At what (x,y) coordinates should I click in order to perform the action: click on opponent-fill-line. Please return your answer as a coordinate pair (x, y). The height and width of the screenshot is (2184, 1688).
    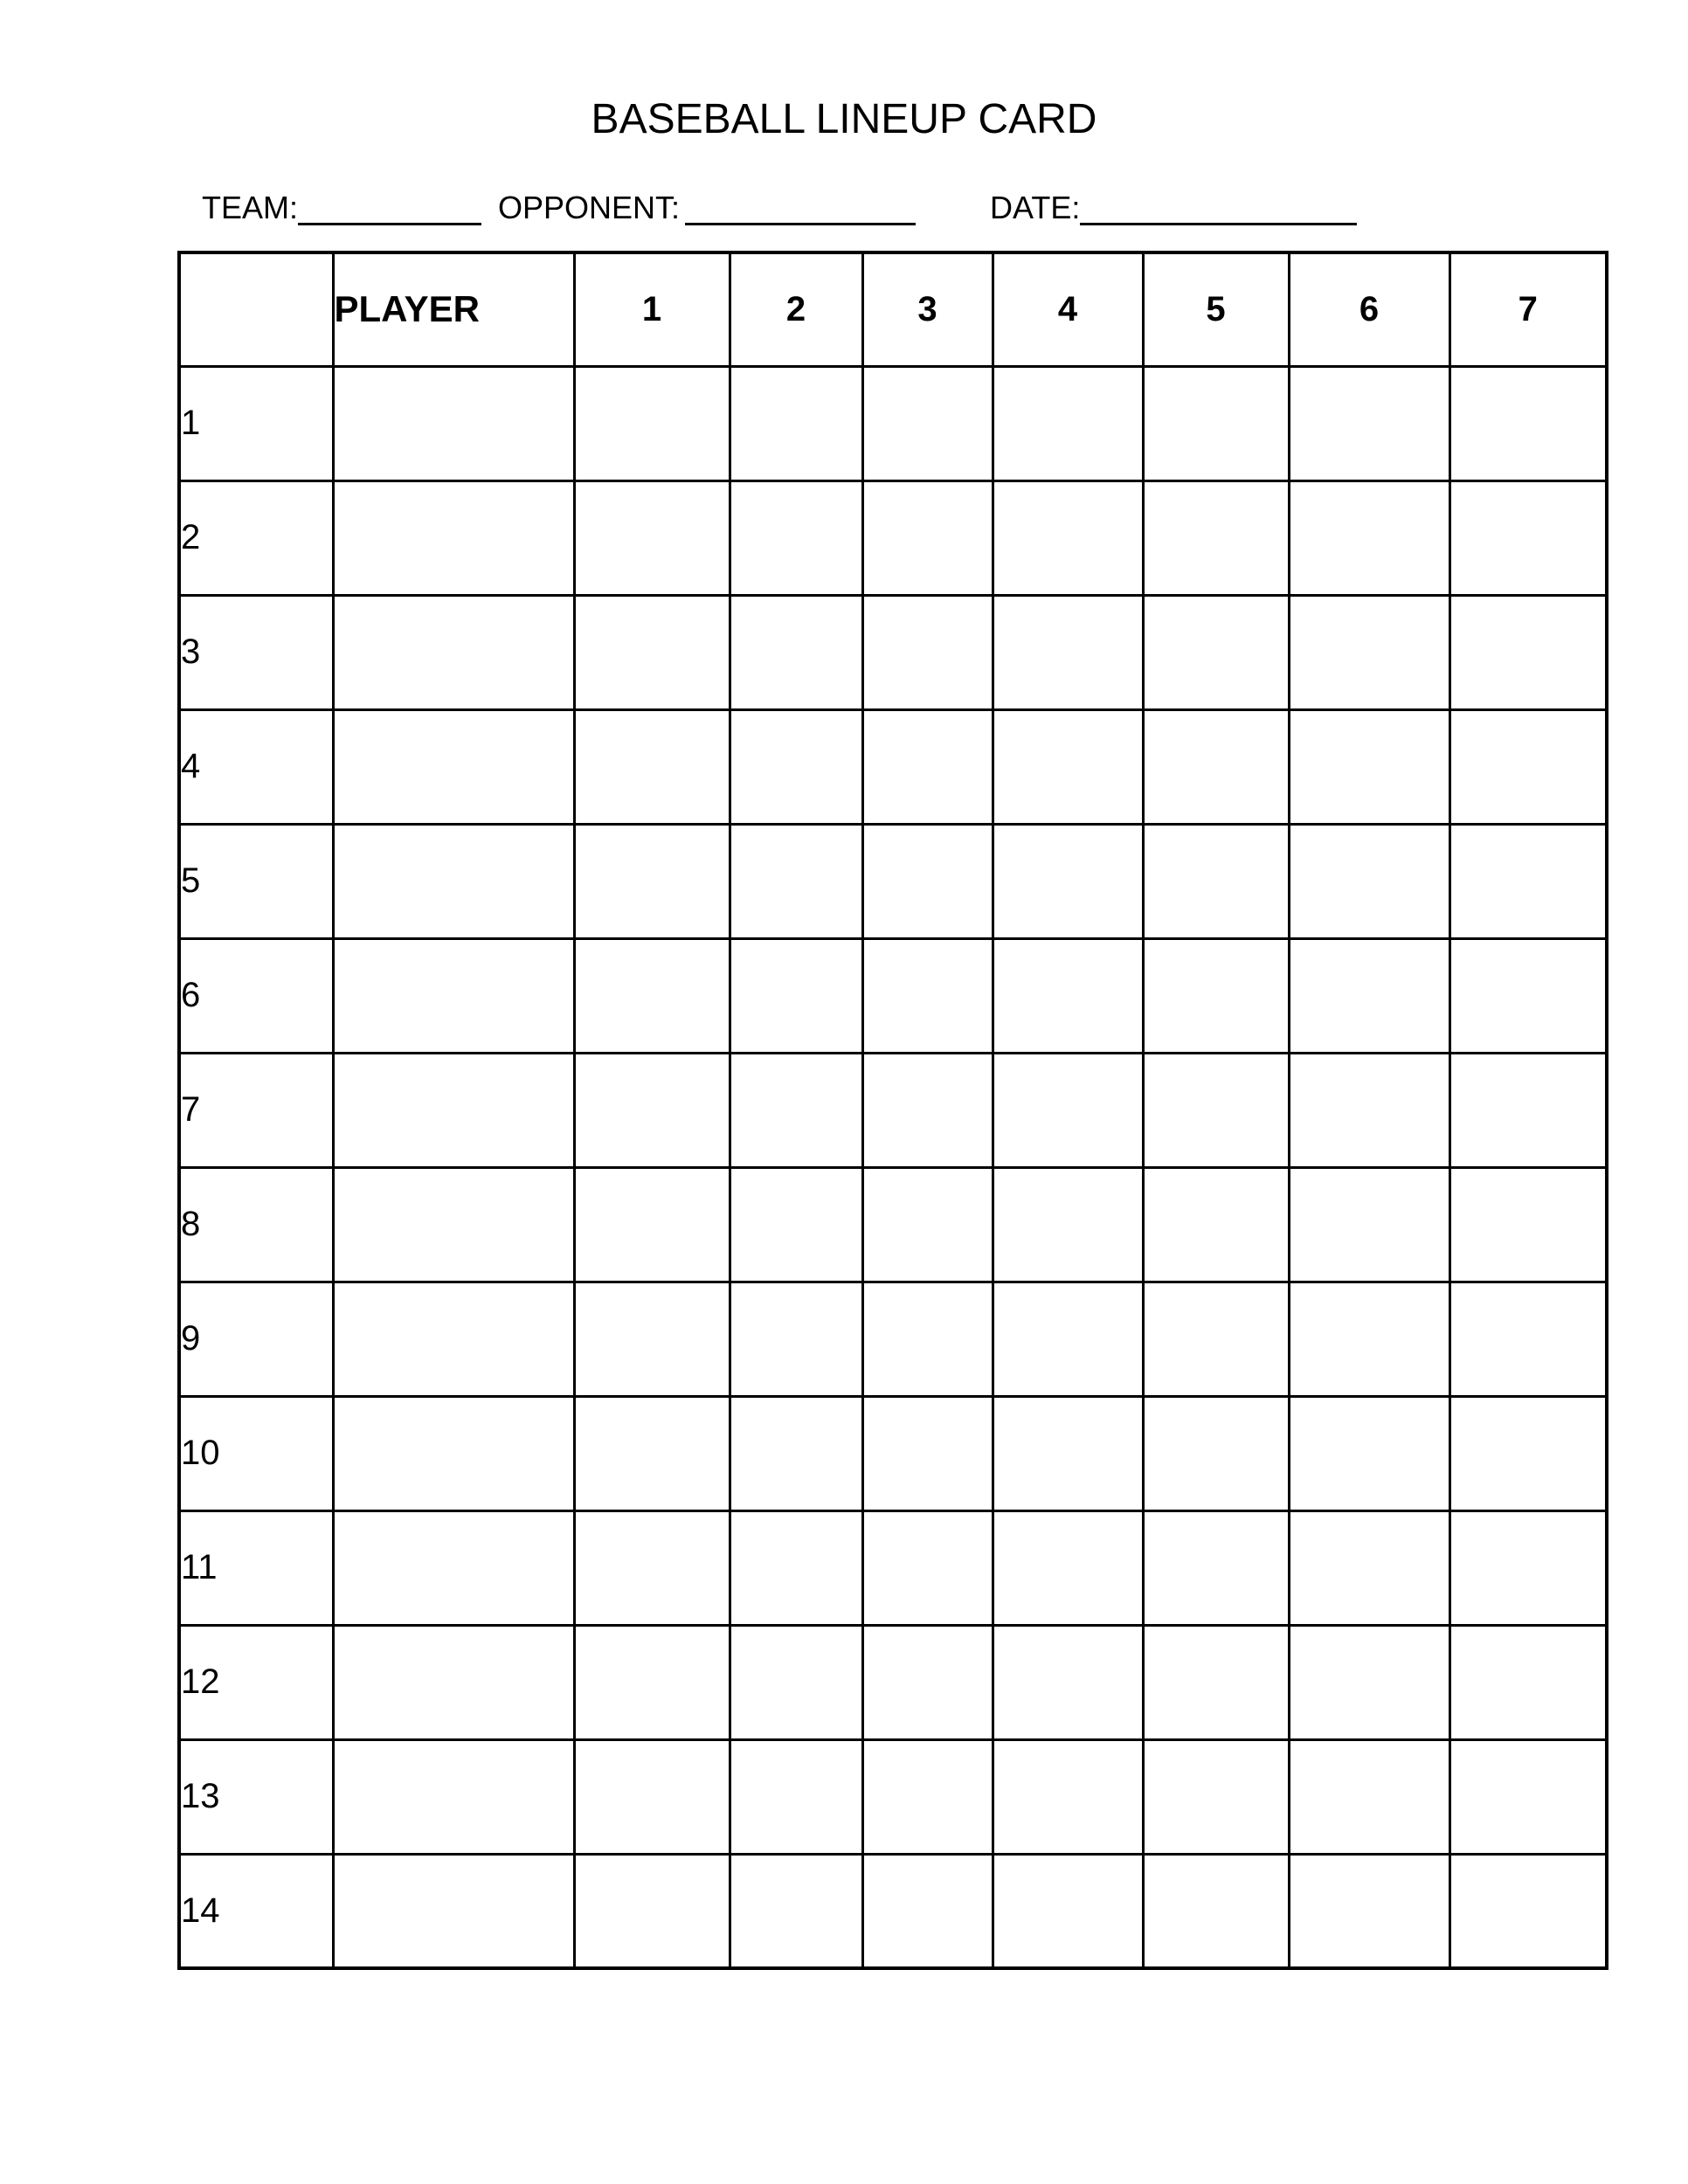
    Looking at the image, I should click on (801, 208).